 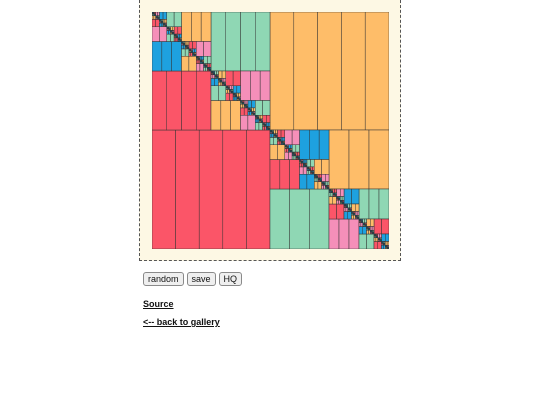 I want to click on random-button: random, so click(x=163, y=279).